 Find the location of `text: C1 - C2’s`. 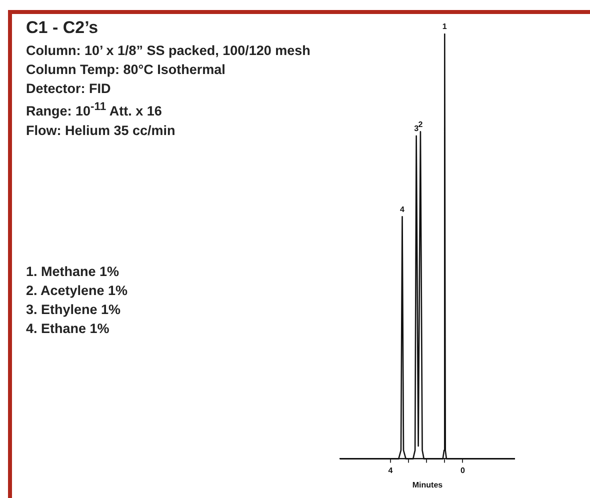

text: C1 - C2’s is located at coordinates (62, 28).